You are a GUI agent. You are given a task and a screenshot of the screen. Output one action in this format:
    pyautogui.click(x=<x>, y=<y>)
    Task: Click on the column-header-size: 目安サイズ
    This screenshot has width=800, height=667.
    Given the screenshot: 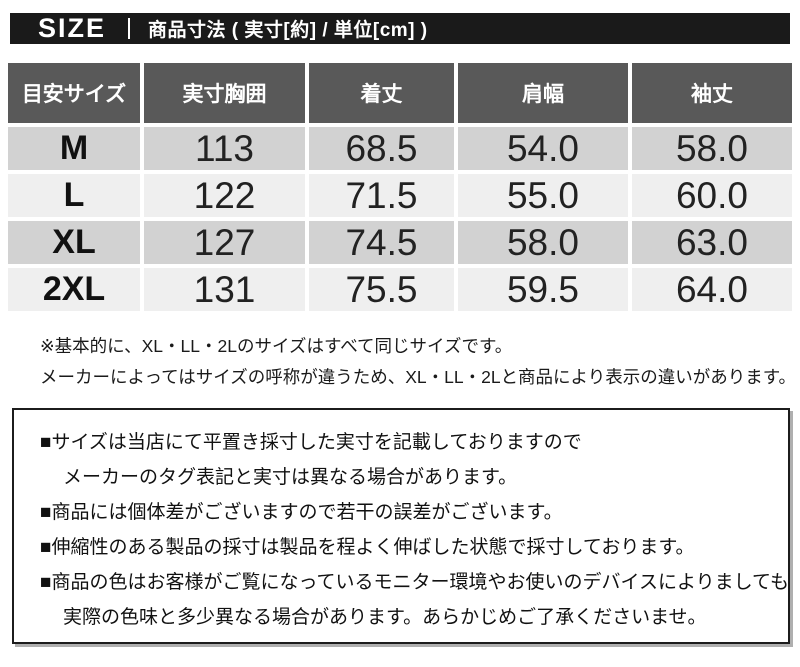 What is the action you would take?
    pyautogui.click(x=74, y=93)
    